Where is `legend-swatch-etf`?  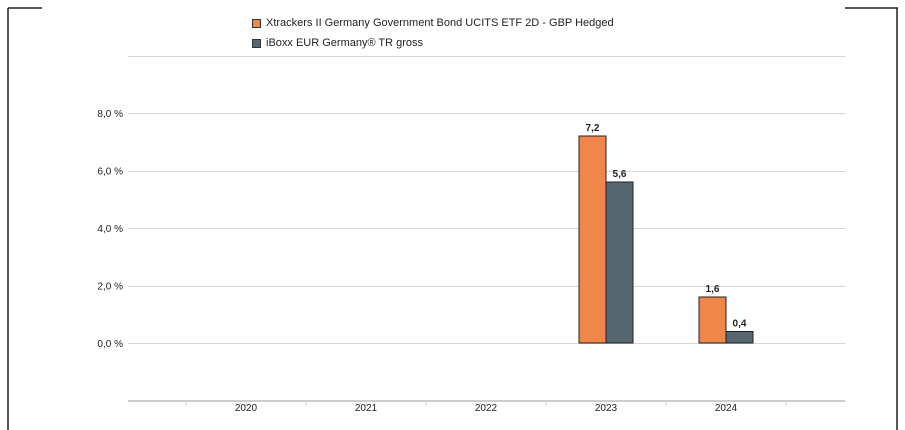 legend-swatch-etf is located at coordinates (256, 23).